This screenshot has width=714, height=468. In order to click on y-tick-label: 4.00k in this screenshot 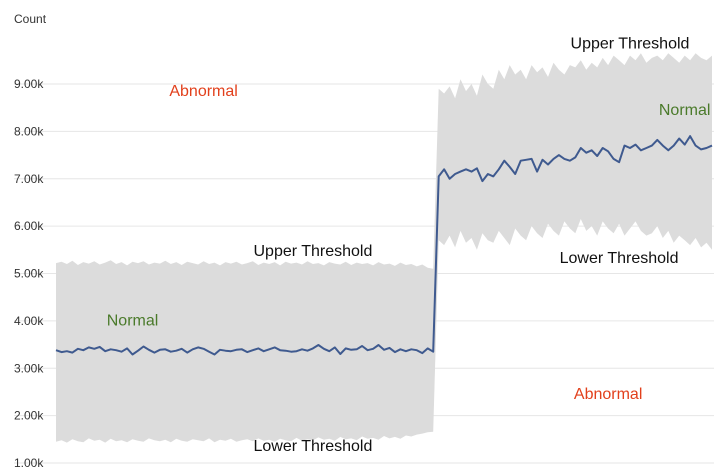, I will do `click(29, 321)`.